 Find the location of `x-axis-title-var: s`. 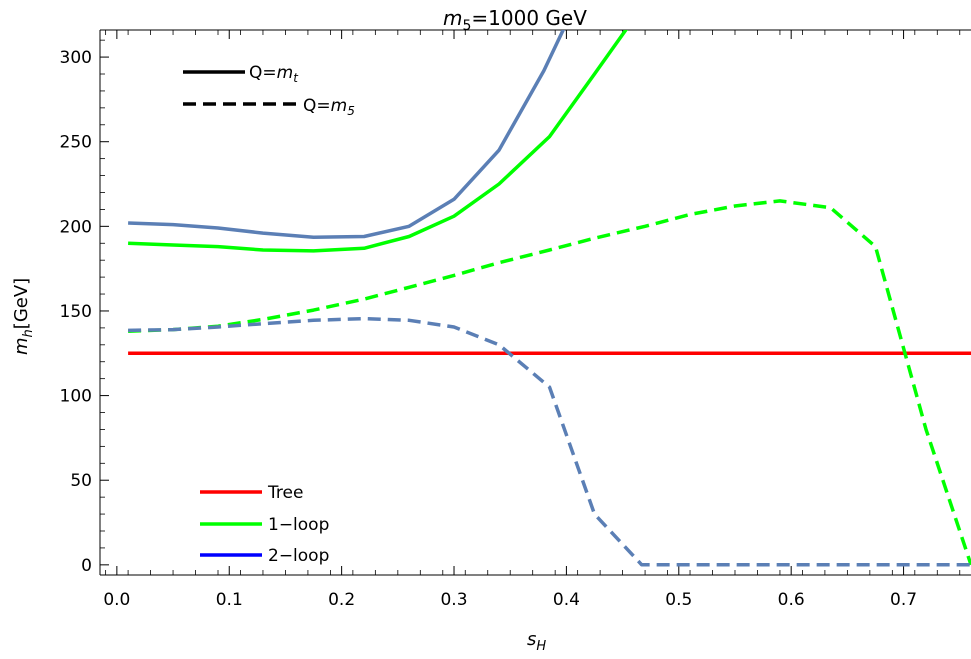

x-axis-title-var: s is located at coordinates (531, 639).